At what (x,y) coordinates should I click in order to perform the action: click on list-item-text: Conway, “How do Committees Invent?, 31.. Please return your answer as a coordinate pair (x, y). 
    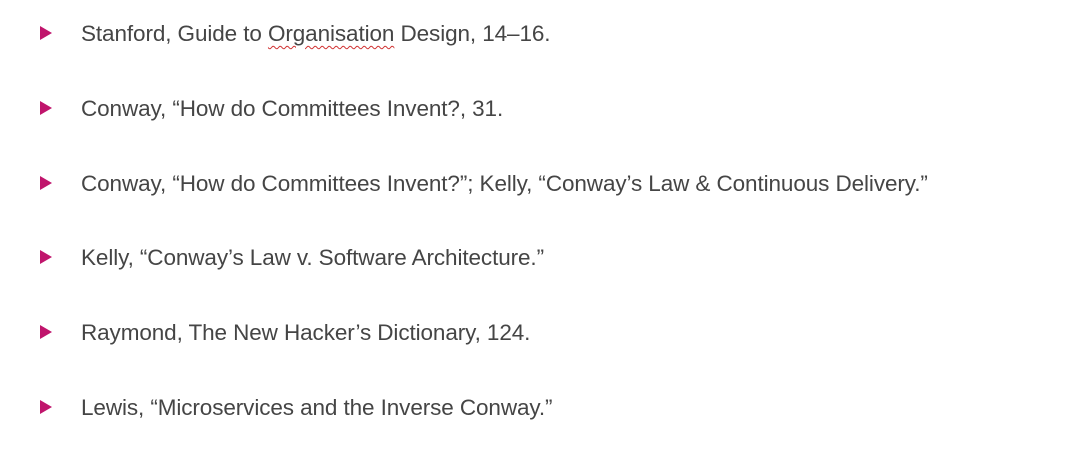
    Looking at the image, I should click on (292, 108).